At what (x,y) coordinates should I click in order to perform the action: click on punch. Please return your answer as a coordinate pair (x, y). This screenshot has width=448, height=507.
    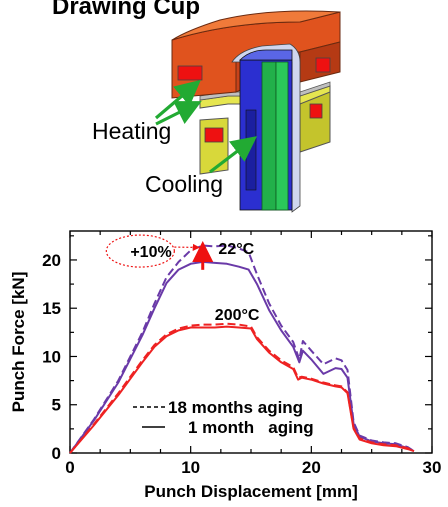
    Looking at the image, I should click on (266, 128).